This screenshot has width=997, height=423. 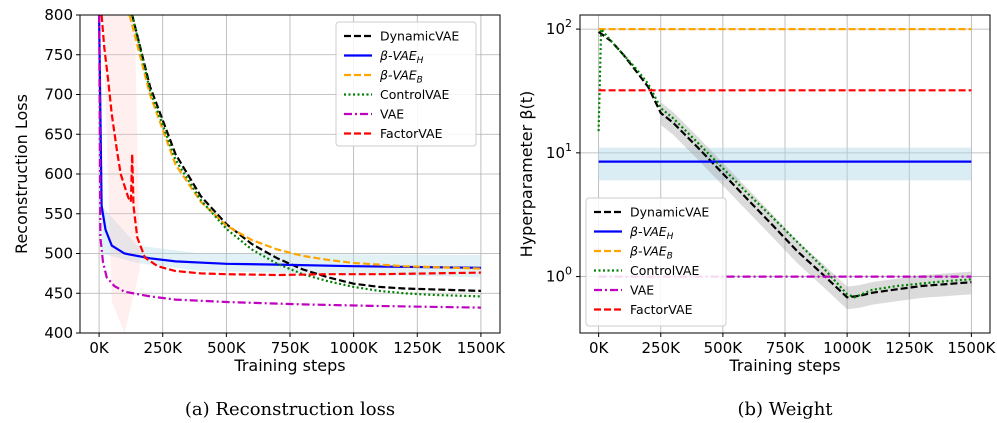 What do you see at coordinates (785, 409) in the screenshot?
I see `caption: (b) Weight` at bounding box center [785, 409].